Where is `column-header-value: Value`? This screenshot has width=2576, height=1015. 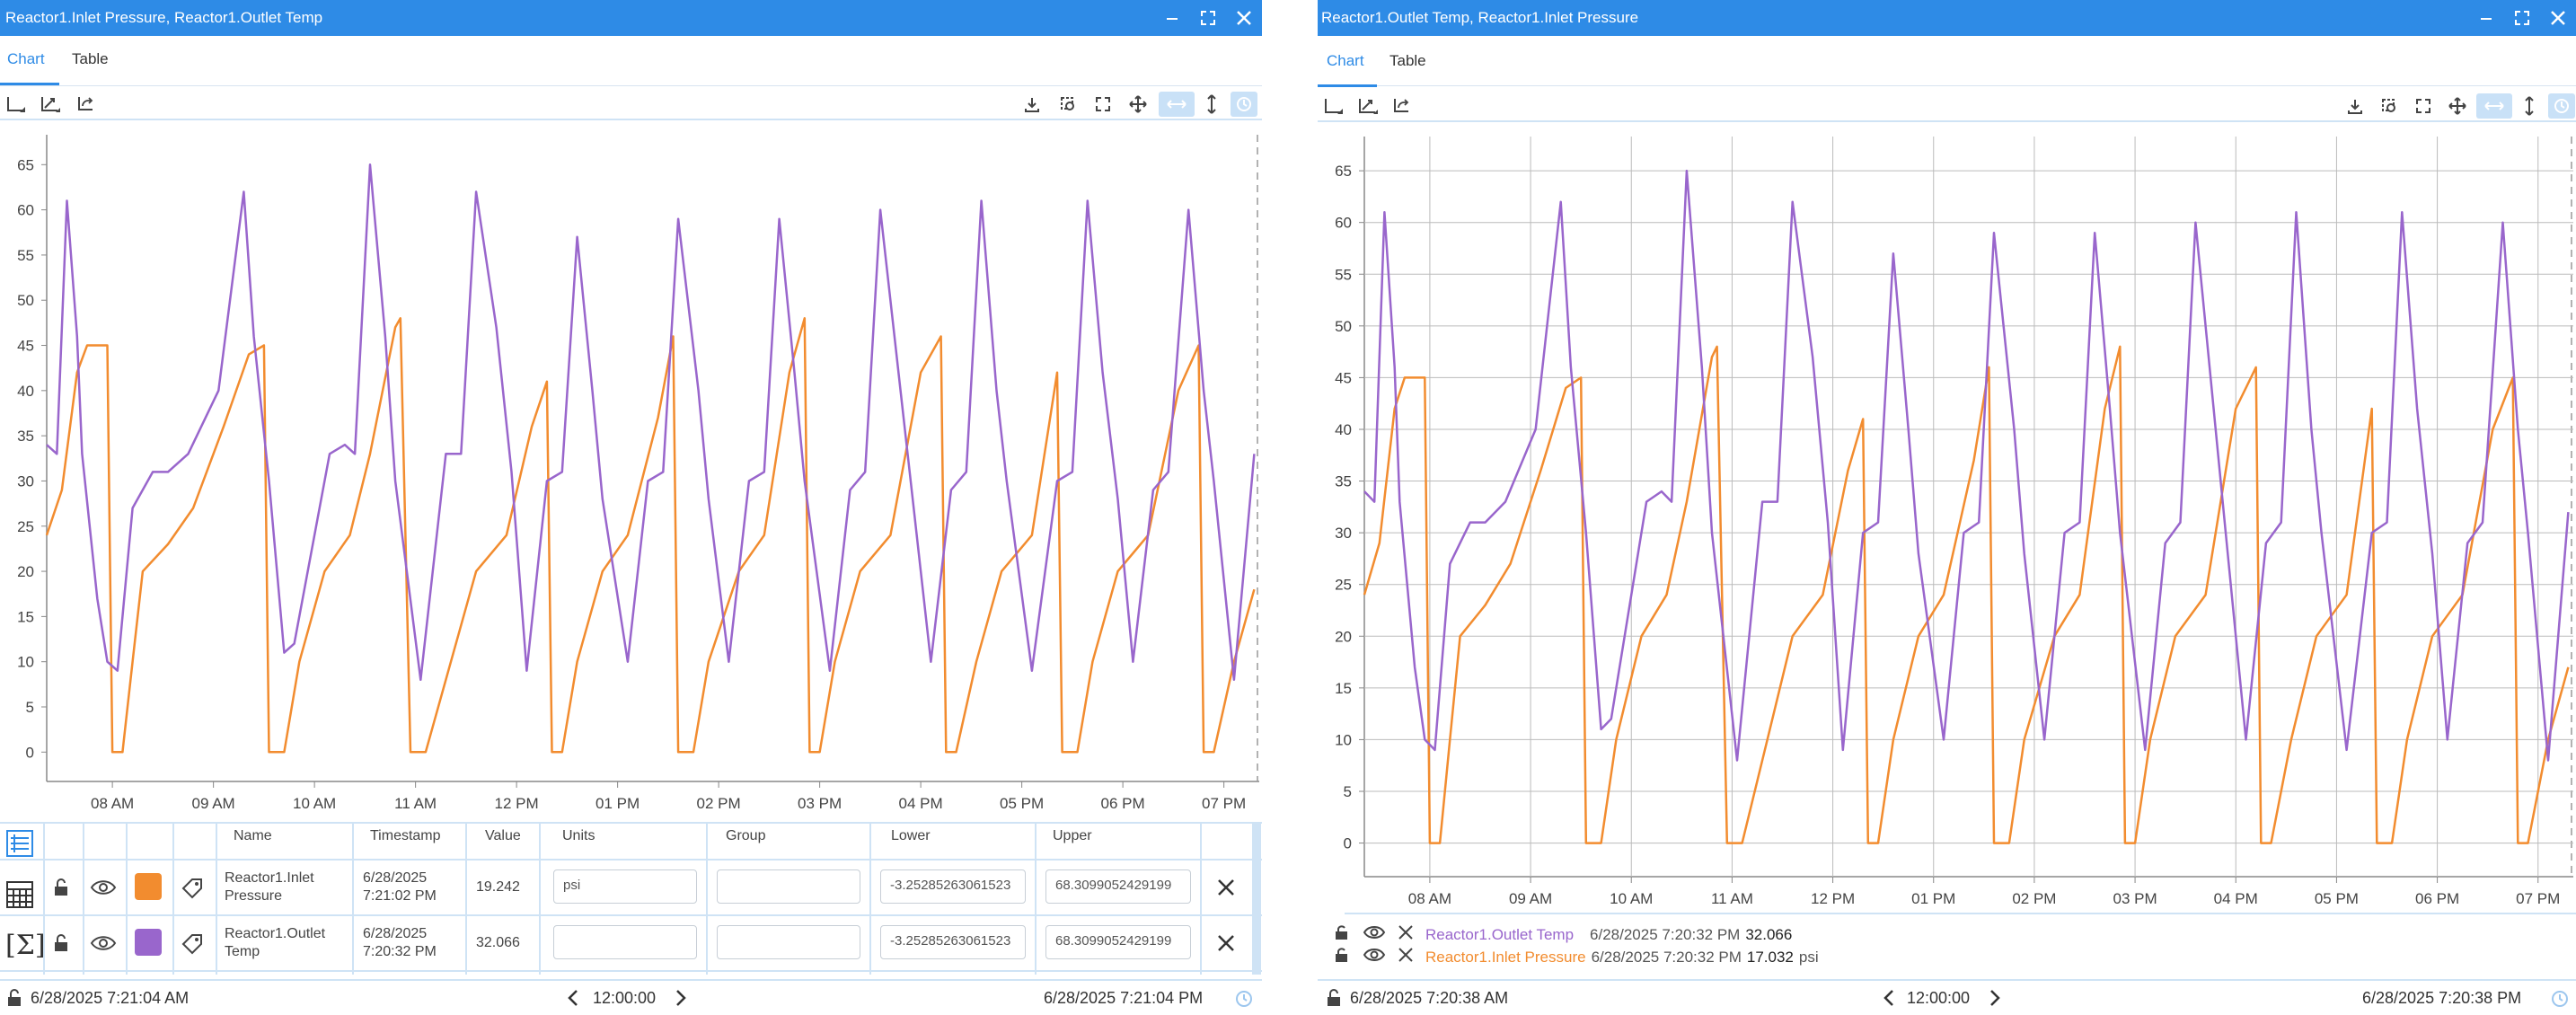 column-header-value: Value is located at coordinates (503, 835).